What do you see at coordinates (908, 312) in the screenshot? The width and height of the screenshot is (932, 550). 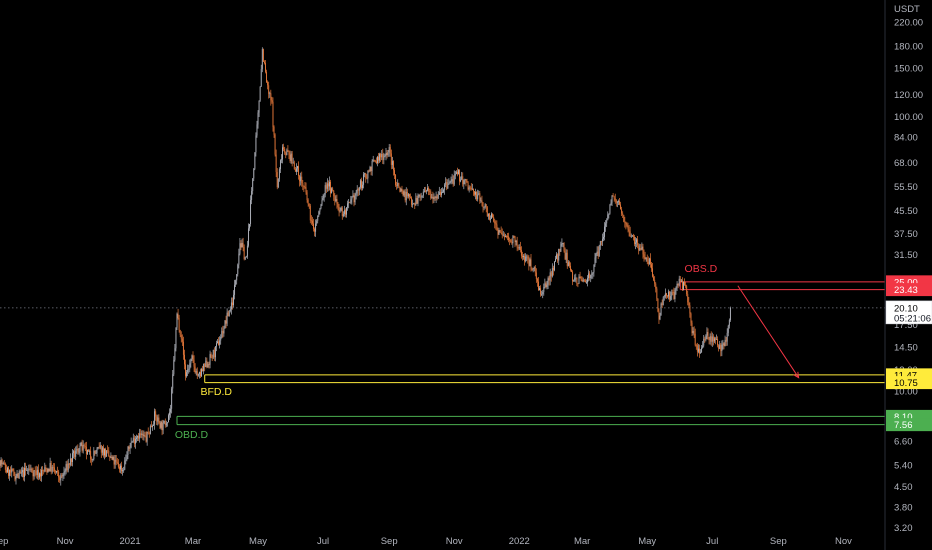 I see `current-price-tag-bg` at bounding box center [908, 312].